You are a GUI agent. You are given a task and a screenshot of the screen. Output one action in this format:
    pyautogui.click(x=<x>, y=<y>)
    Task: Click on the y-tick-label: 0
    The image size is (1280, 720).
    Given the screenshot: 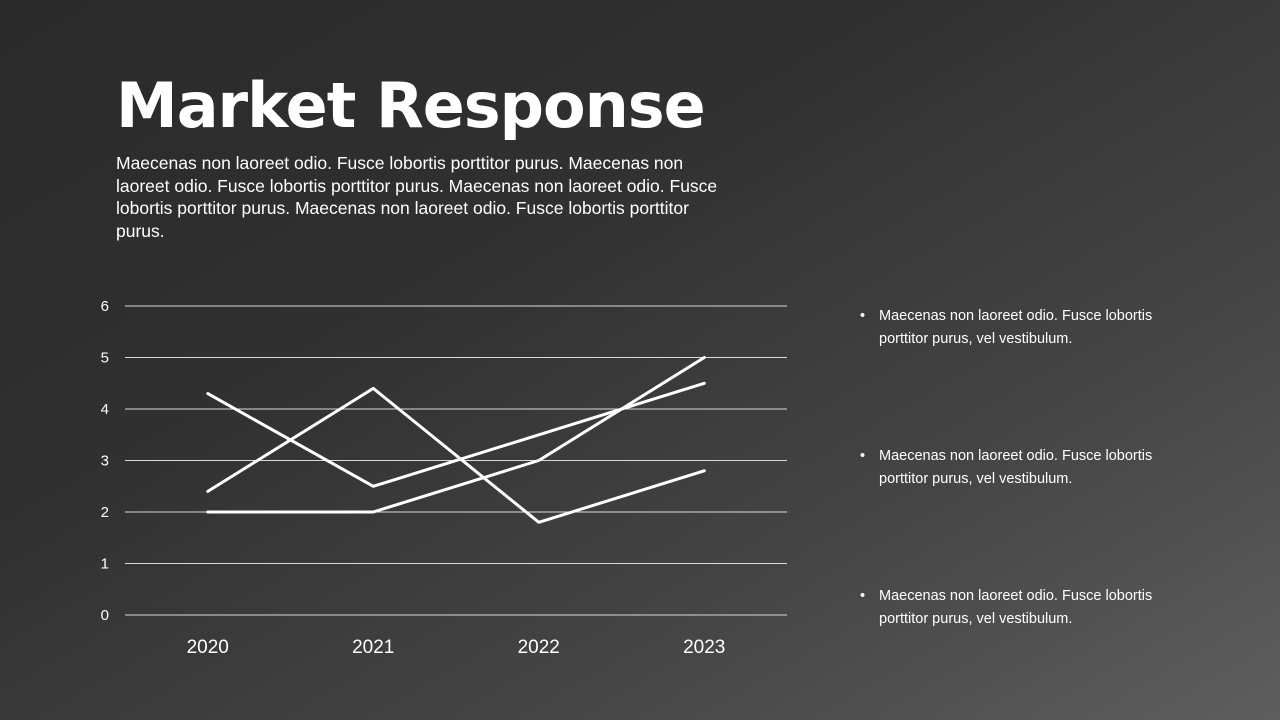 What is the action you would take?
    pyautogui.click(x=105, y=615)
    